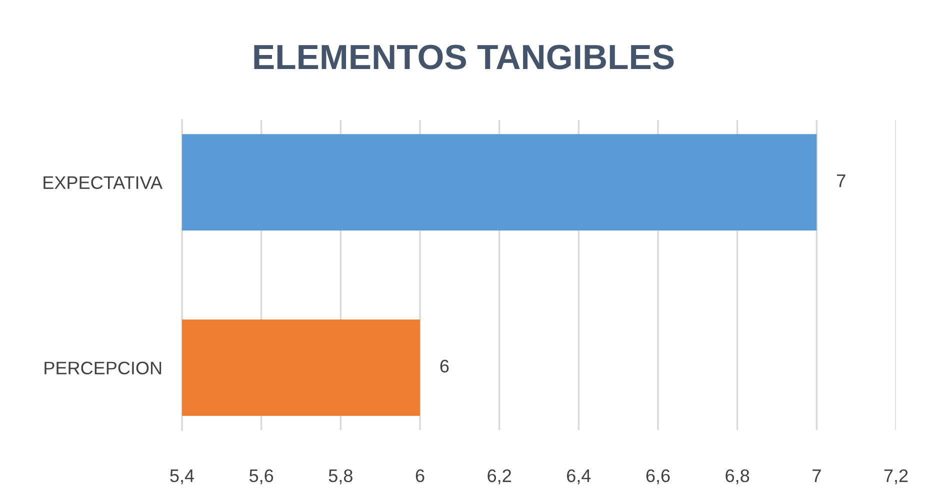 The height and width of the screenshot is (501, 927). Describe the element at coordinates (738, 476) in the screenshot. I see `x-tick-label: 6,8` at that location.